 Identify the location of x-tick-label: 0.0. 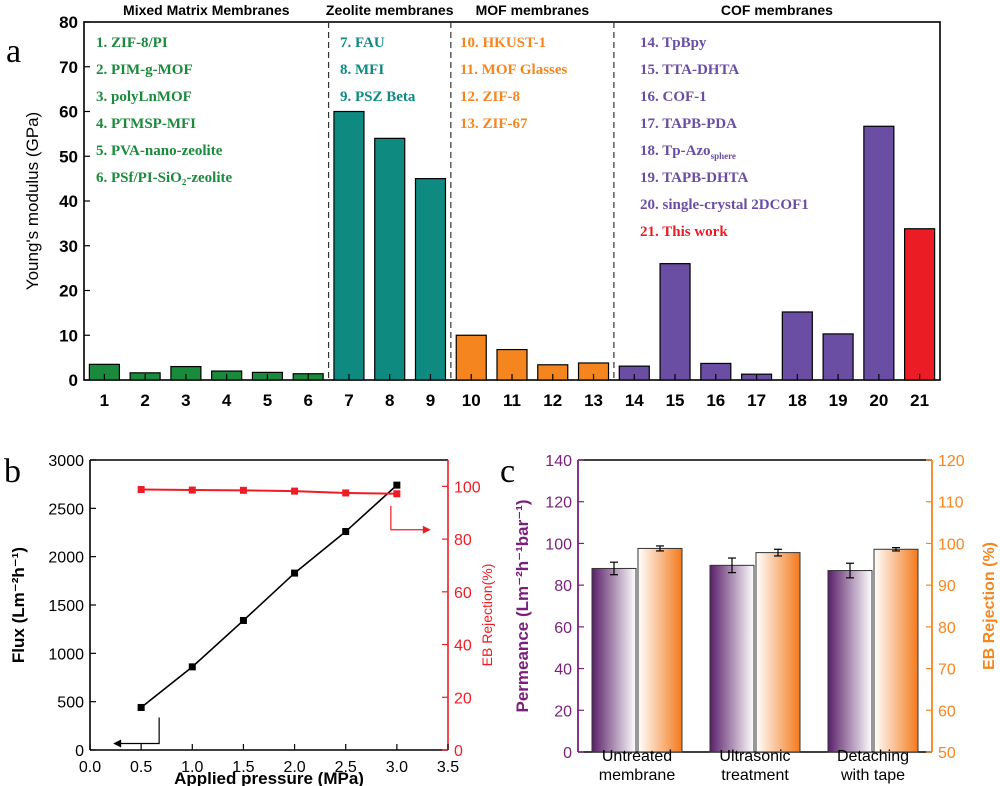
(90, 767).